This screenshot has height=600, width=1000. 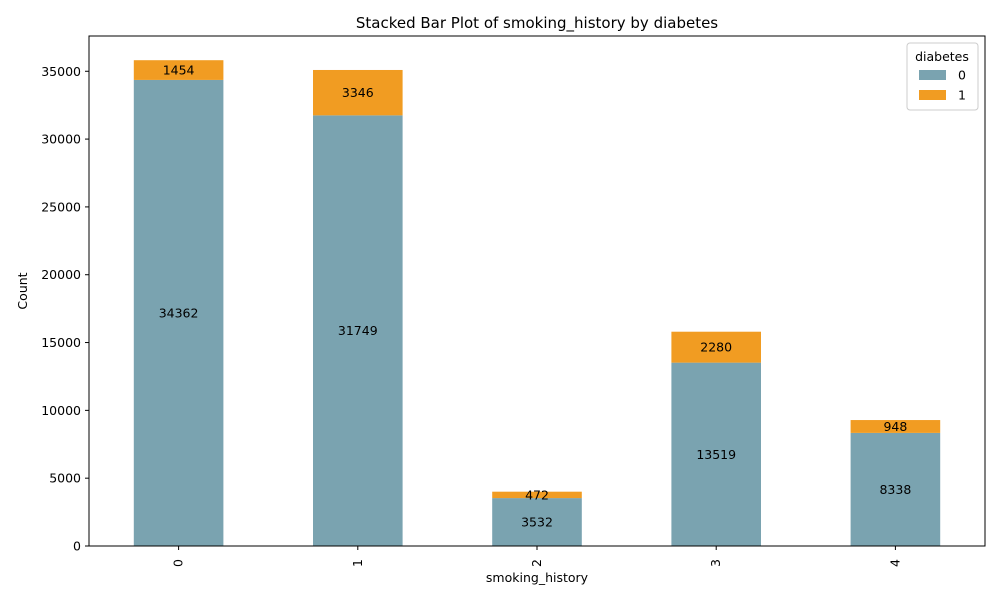 I want to click on y-tick-label: 15000, so click(x=61, y=342).